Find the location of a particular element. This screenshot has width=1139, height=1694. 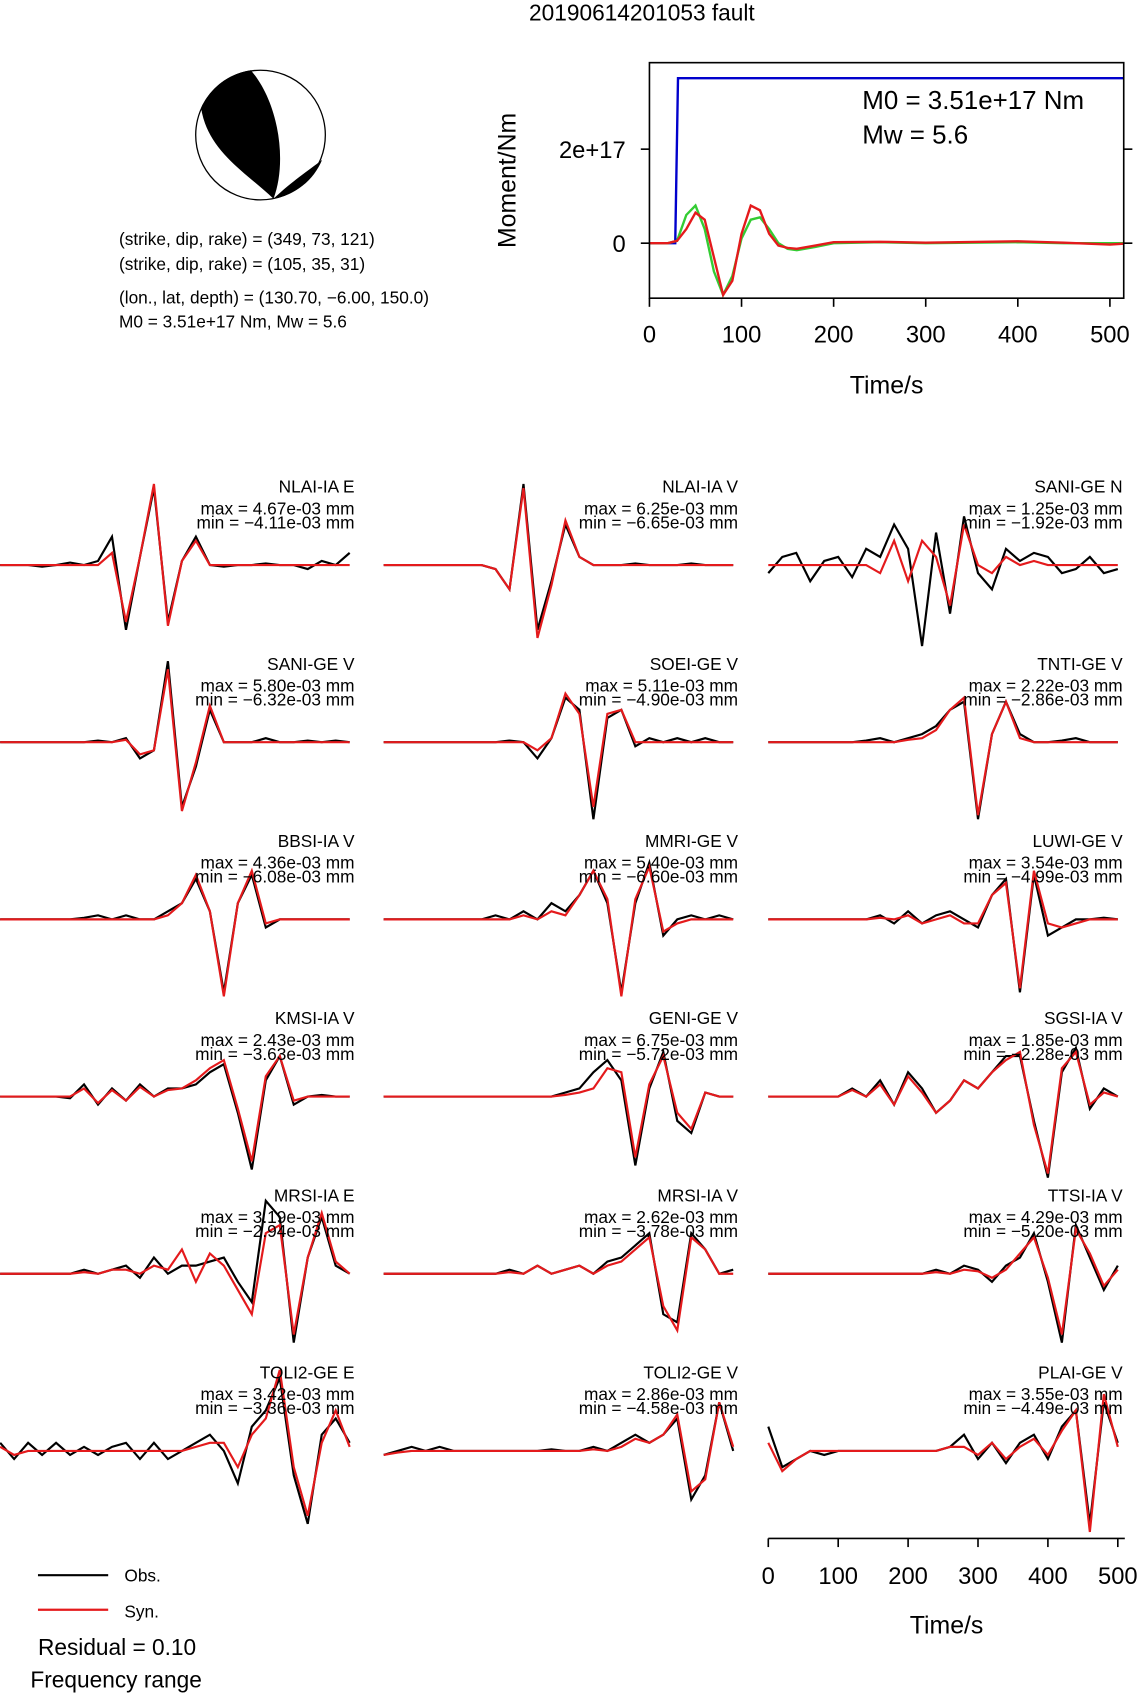

min-label: min = −6.65e-03 mm is located at coordinates (658, 522).